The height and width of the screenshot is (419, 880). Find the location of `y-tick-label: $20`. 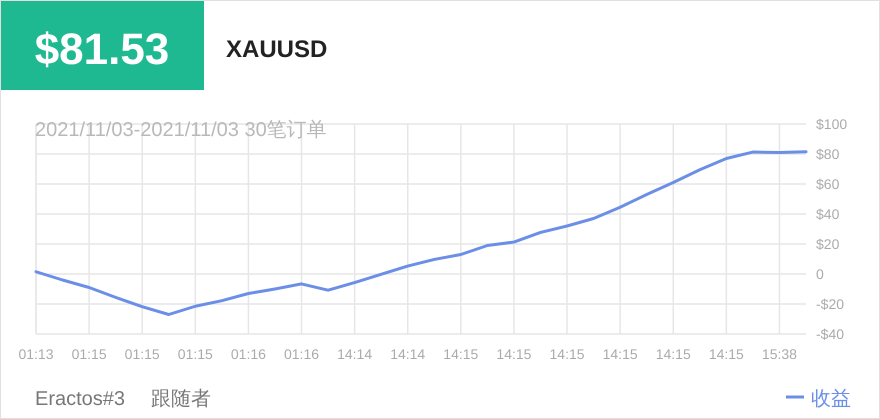

y-tick-label: $20 is located at coordinates (828, 244).